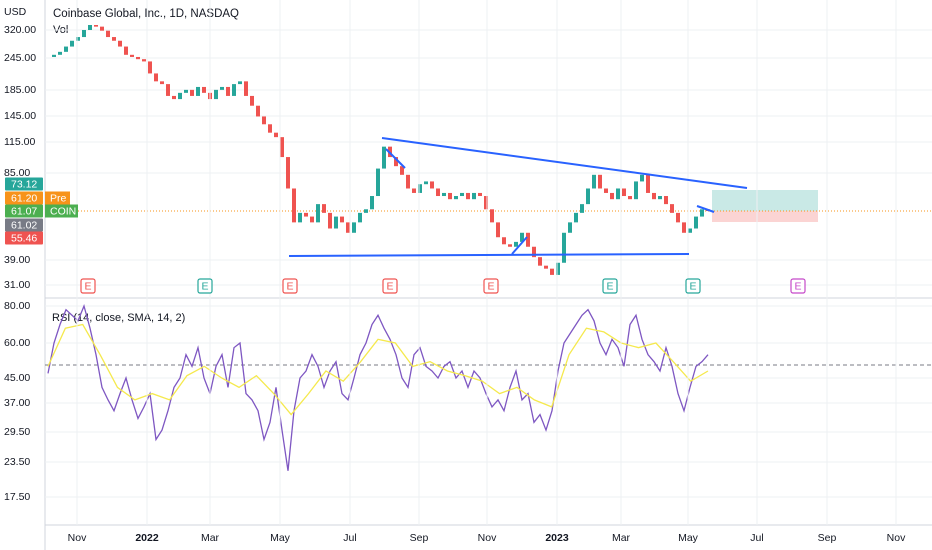  I want to click on price-badge-label: 61.02, so click(24, 225).